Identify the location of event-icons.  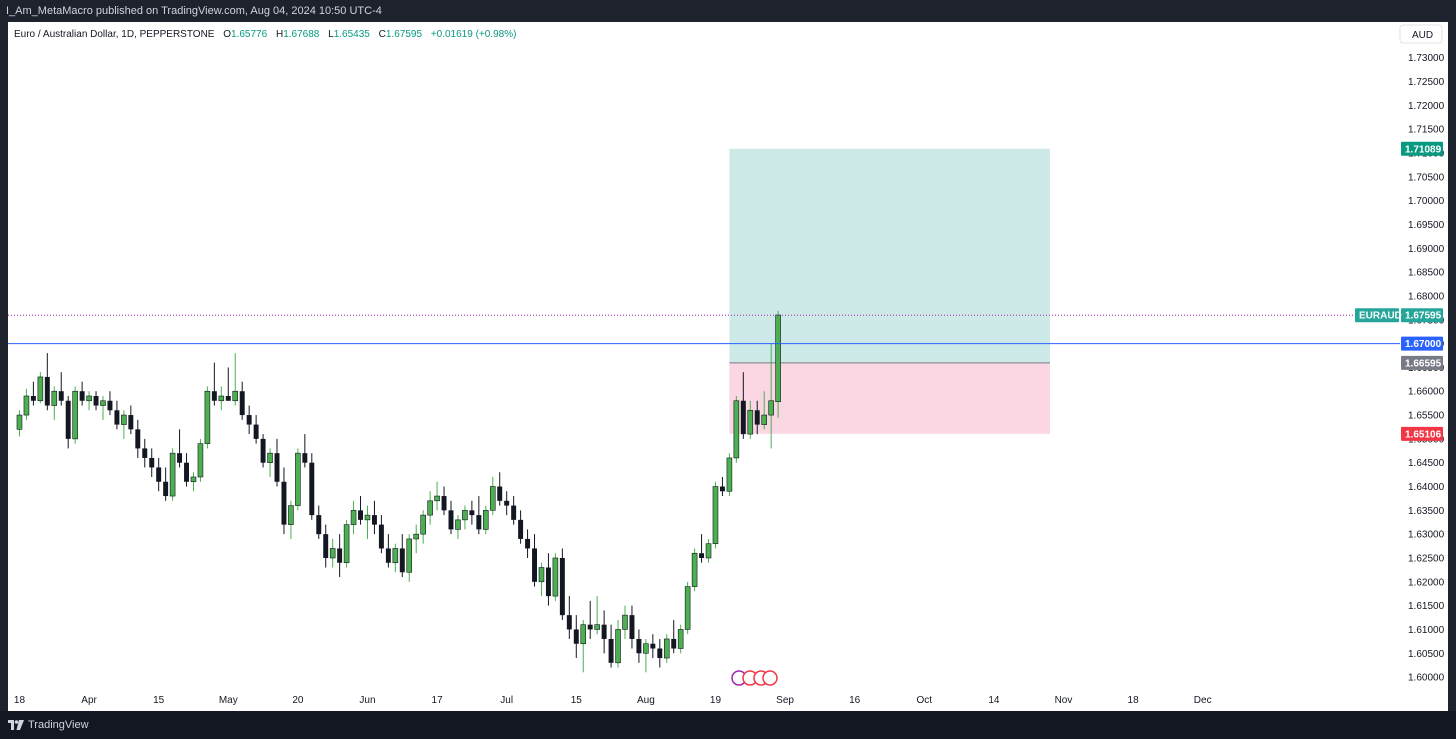
(754, 678).